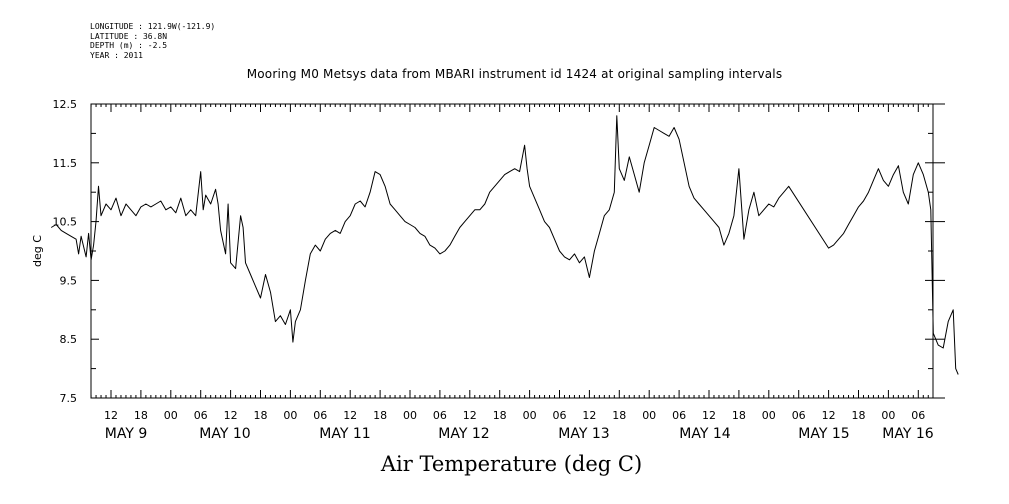 This screenshot has height=504, width=1009. What do you see at coordinates (153, 26) in the screenshot?
I see `longitude-label: LONGITUDE : 121.9W(-121.9)` at bounding box center [153, 26].